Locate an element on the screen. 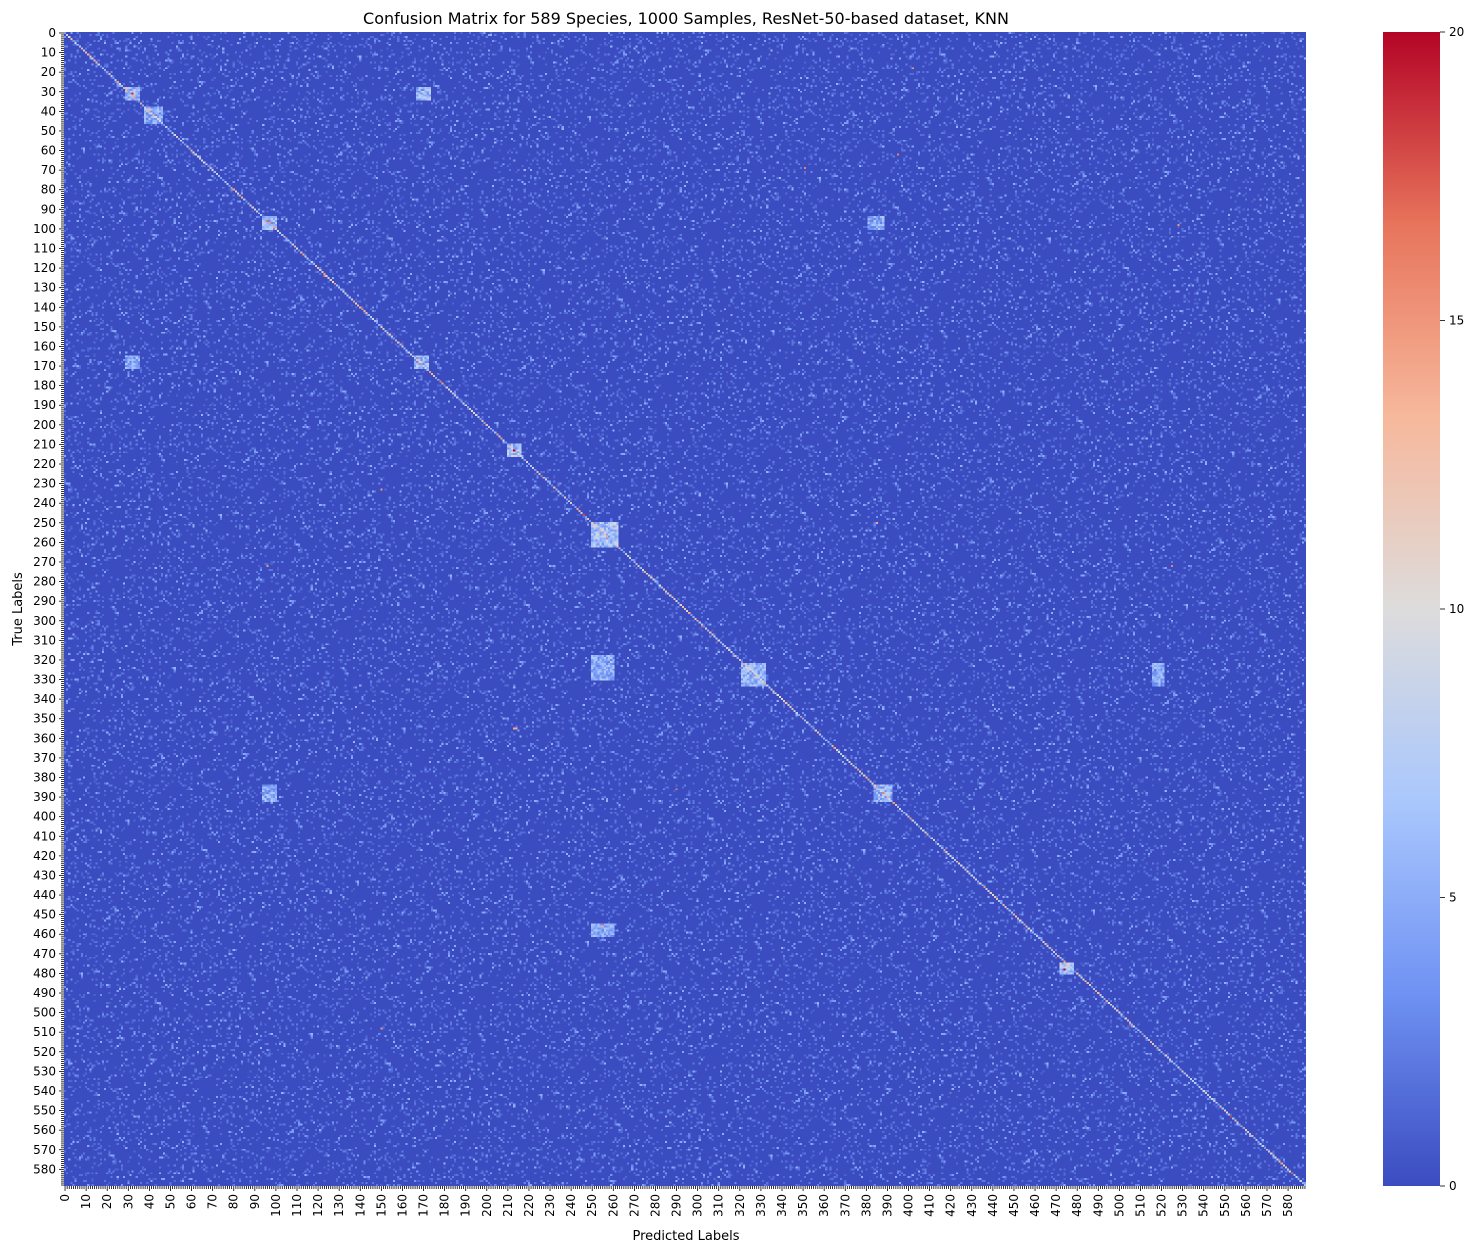 This screenshot has width=1478, height=1253. y-tick-label: 550 is located at coordinates (44, 1111).